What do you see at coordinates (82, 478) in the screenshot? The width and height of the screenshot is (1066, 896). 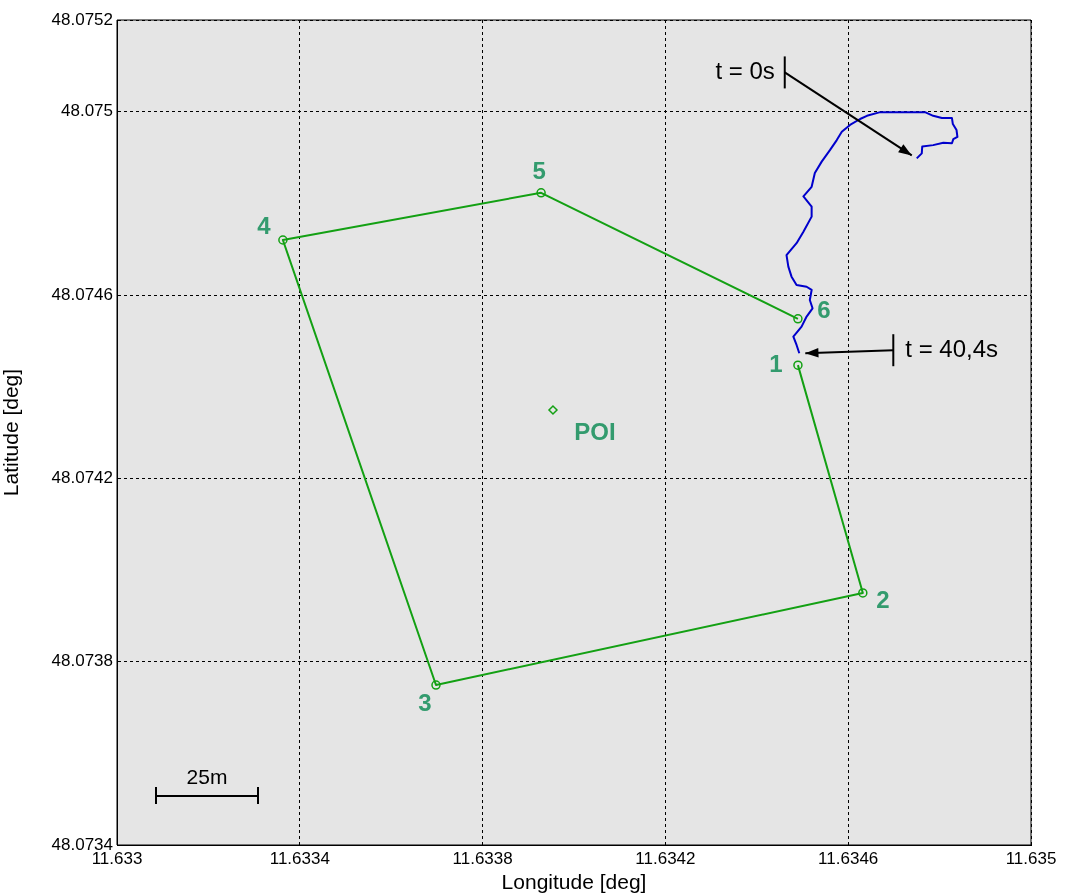 I see `y-tick-label: 48.0742` at bounding box center [82, 478].